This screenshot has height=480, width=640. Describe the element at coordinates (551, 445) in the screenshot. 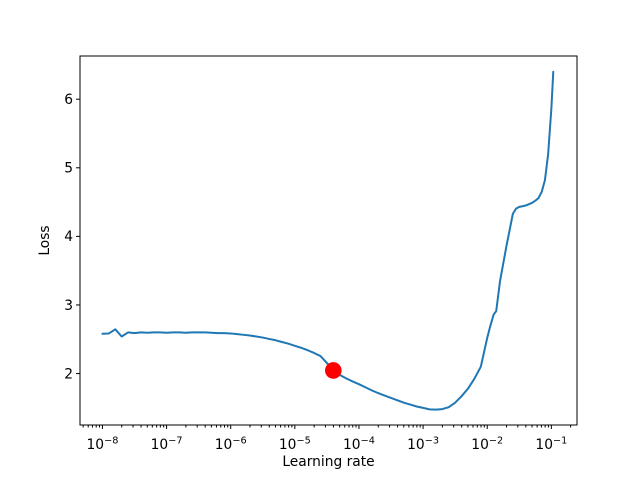

I see `x-tick-label: 10⁻¹` at that location.